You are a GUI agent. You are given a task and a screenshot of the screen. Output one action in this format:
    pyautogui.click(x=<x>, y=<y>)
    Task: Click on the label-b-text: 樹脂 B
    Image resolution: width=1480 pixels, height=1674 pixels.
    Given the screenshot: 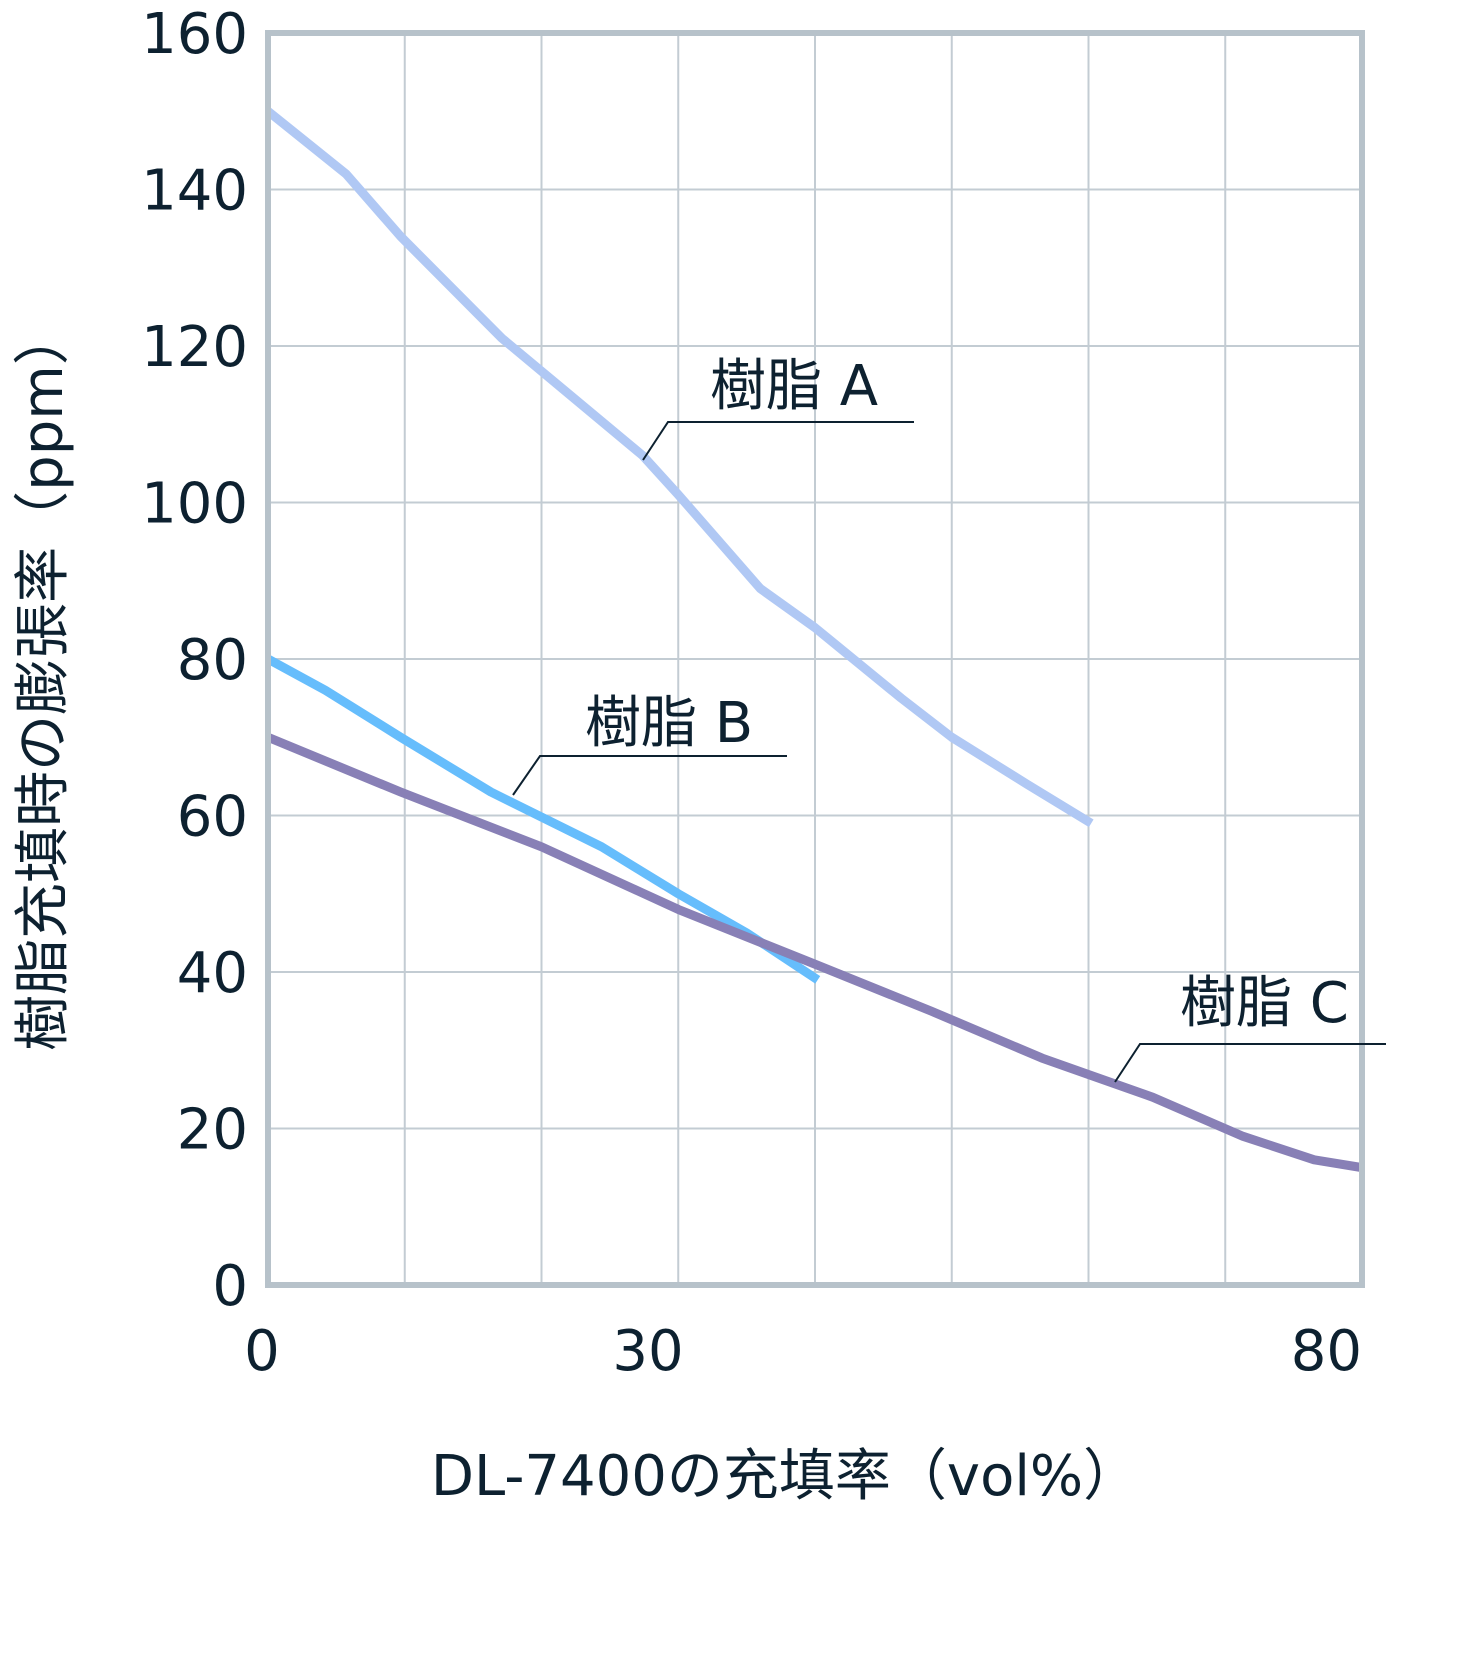 What is the action you would take?
    pyautogui.click(x=669, y=723)
    